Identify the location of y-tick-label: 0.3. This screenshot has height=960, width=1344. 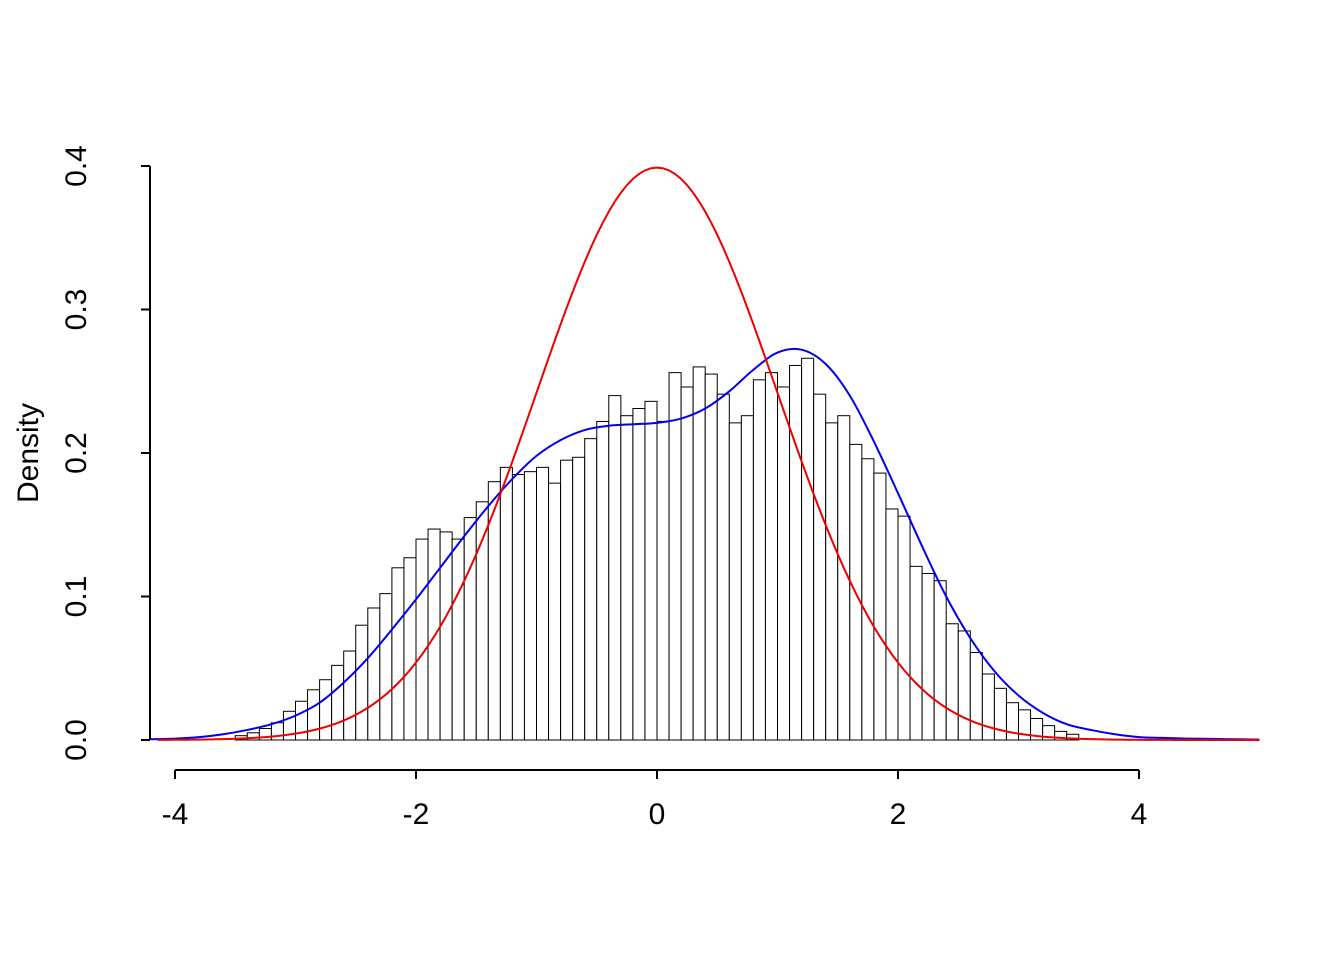
(76, 310).